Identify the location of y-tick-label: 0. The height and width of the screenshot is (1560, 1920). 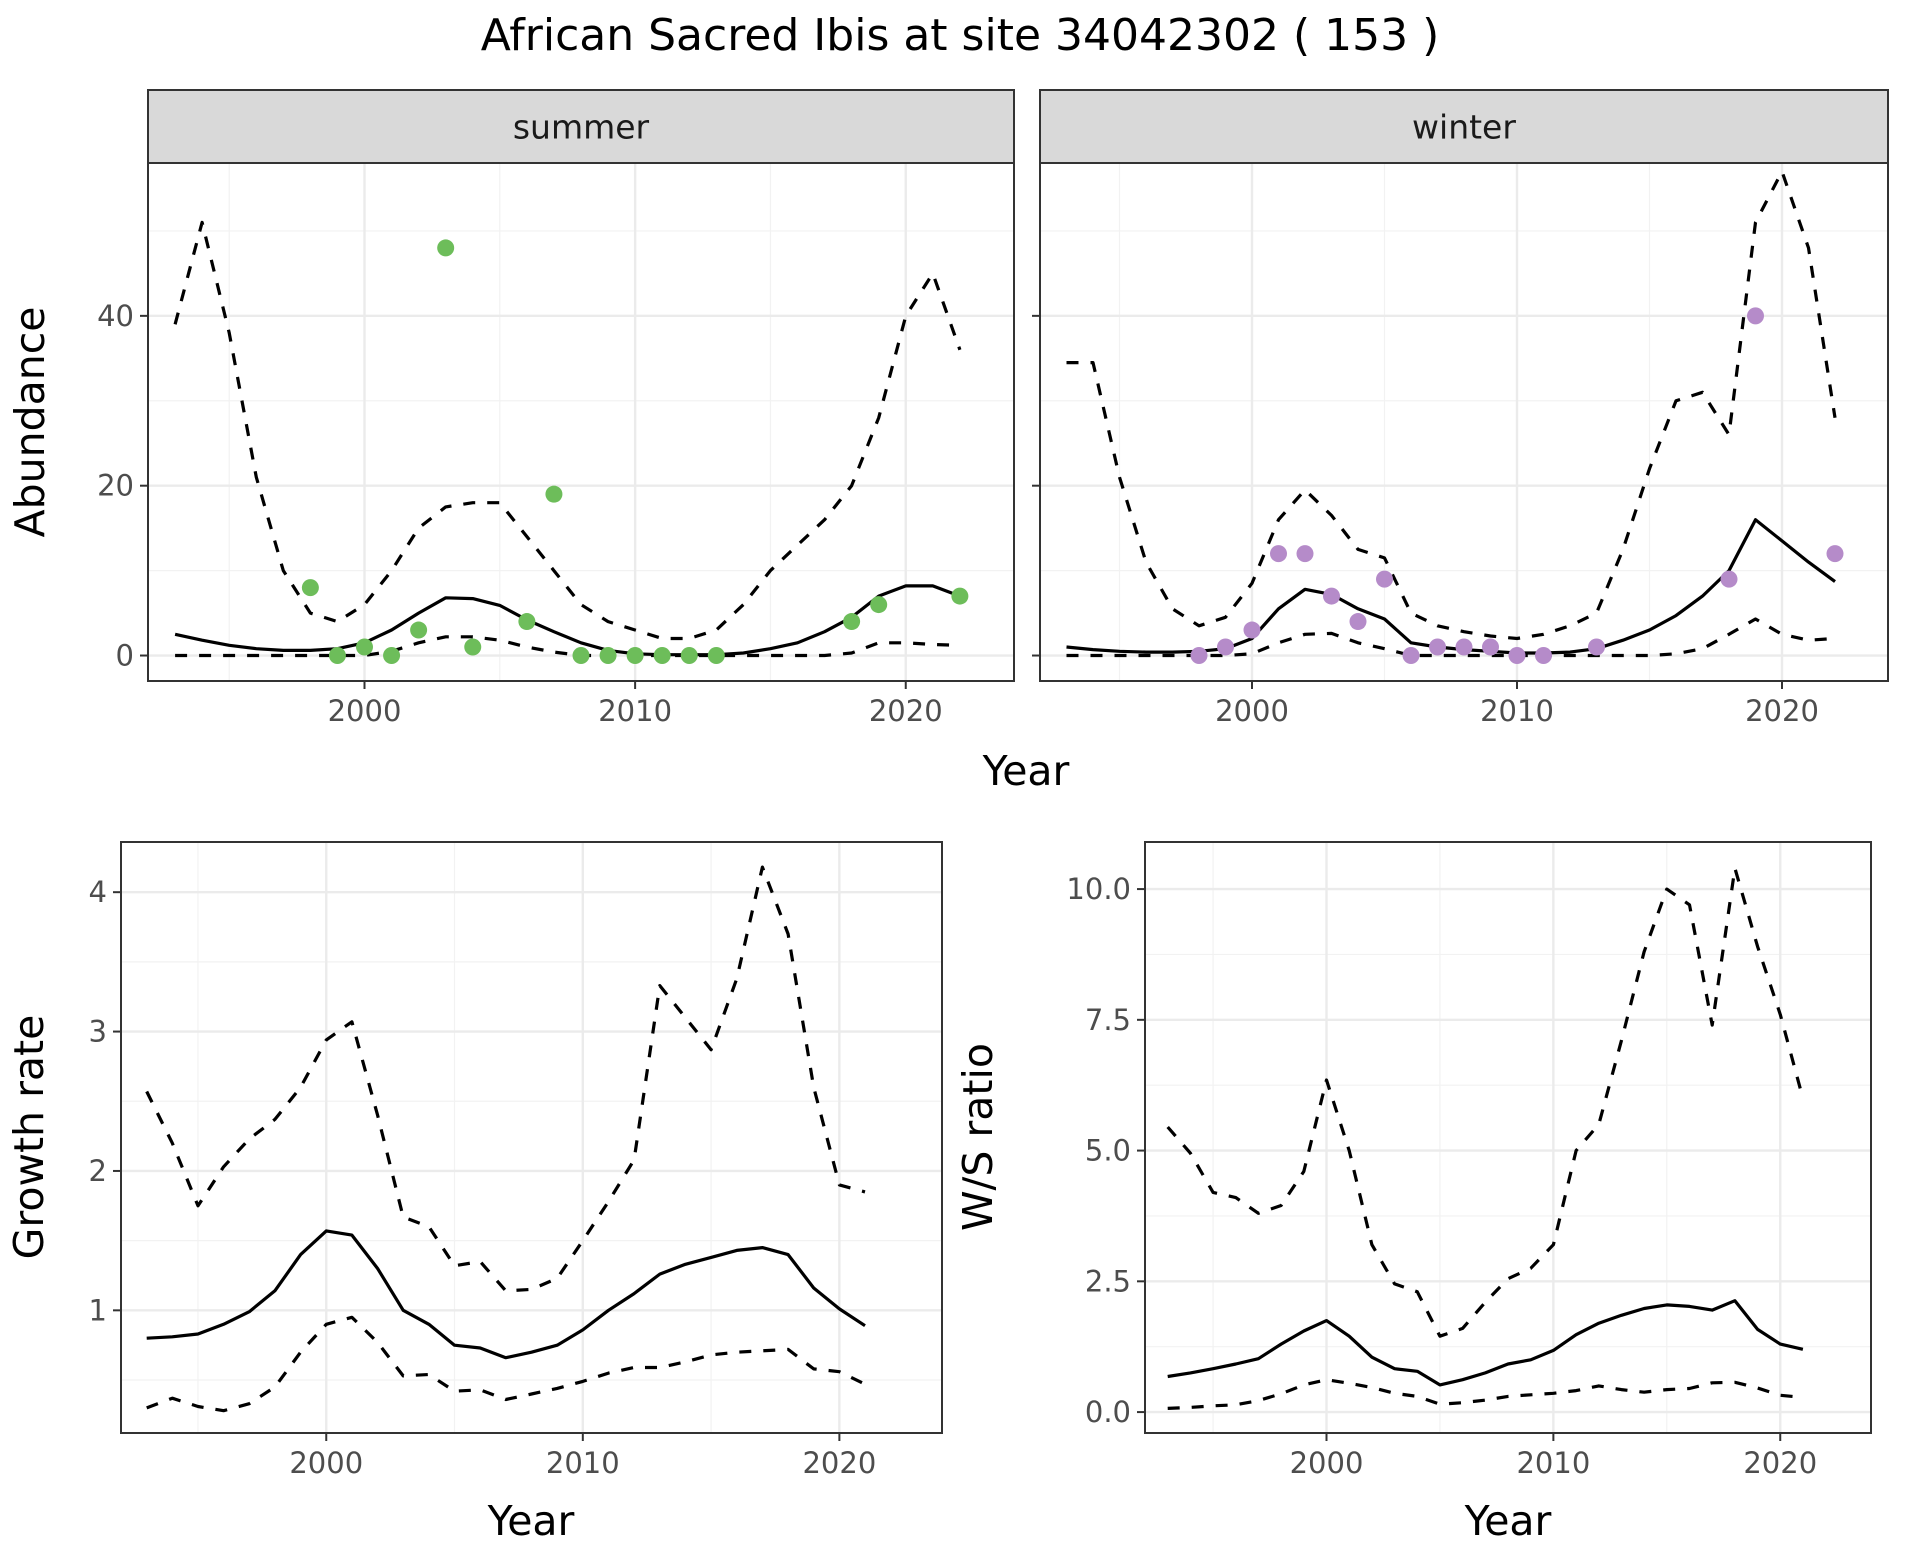
(125, 656).